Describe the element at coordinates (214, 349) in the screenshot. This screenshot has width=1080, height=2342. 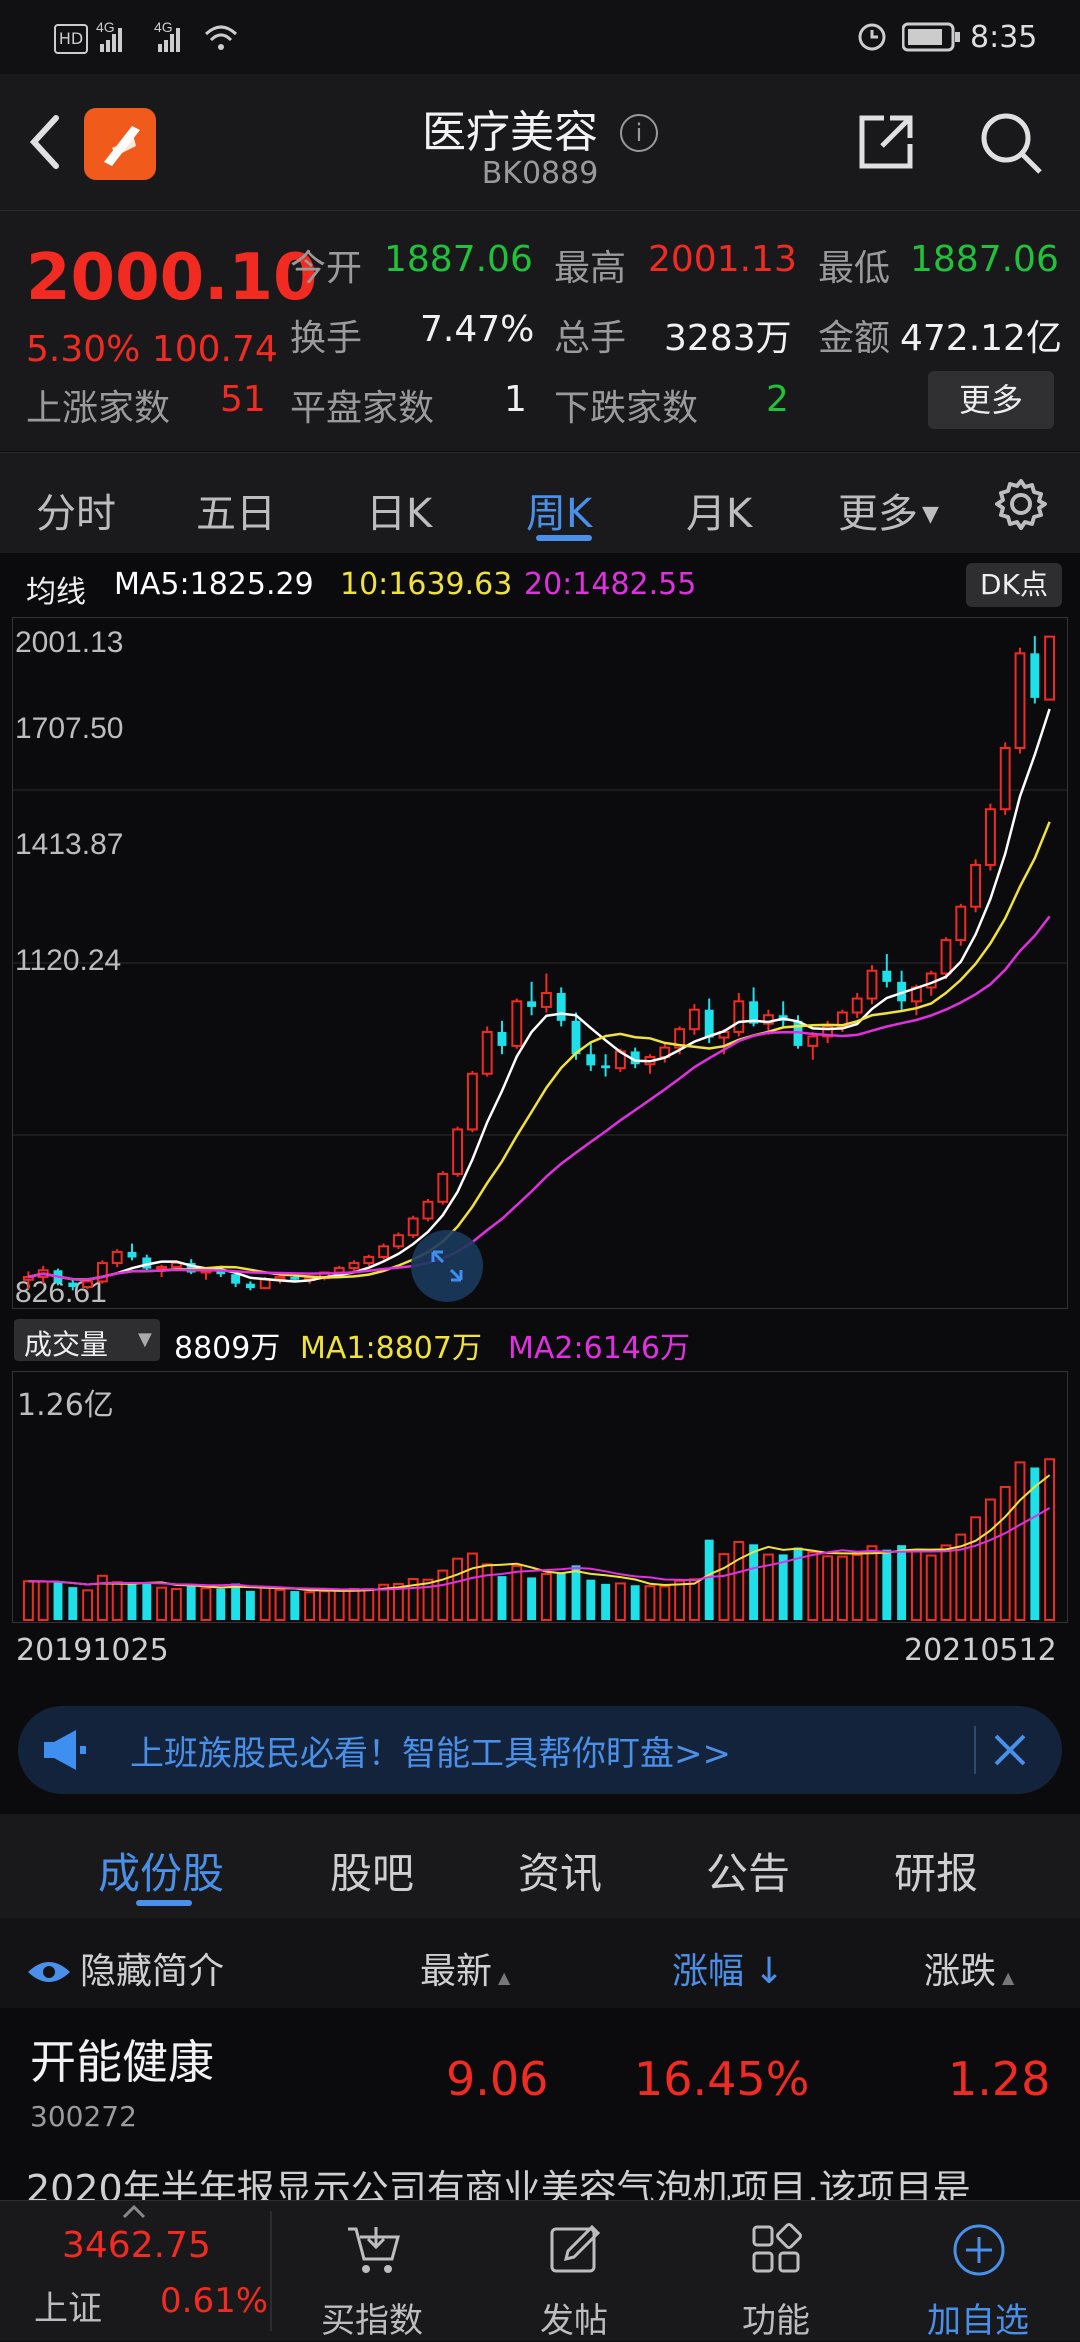
I see `change-value: 100.74` at that location.